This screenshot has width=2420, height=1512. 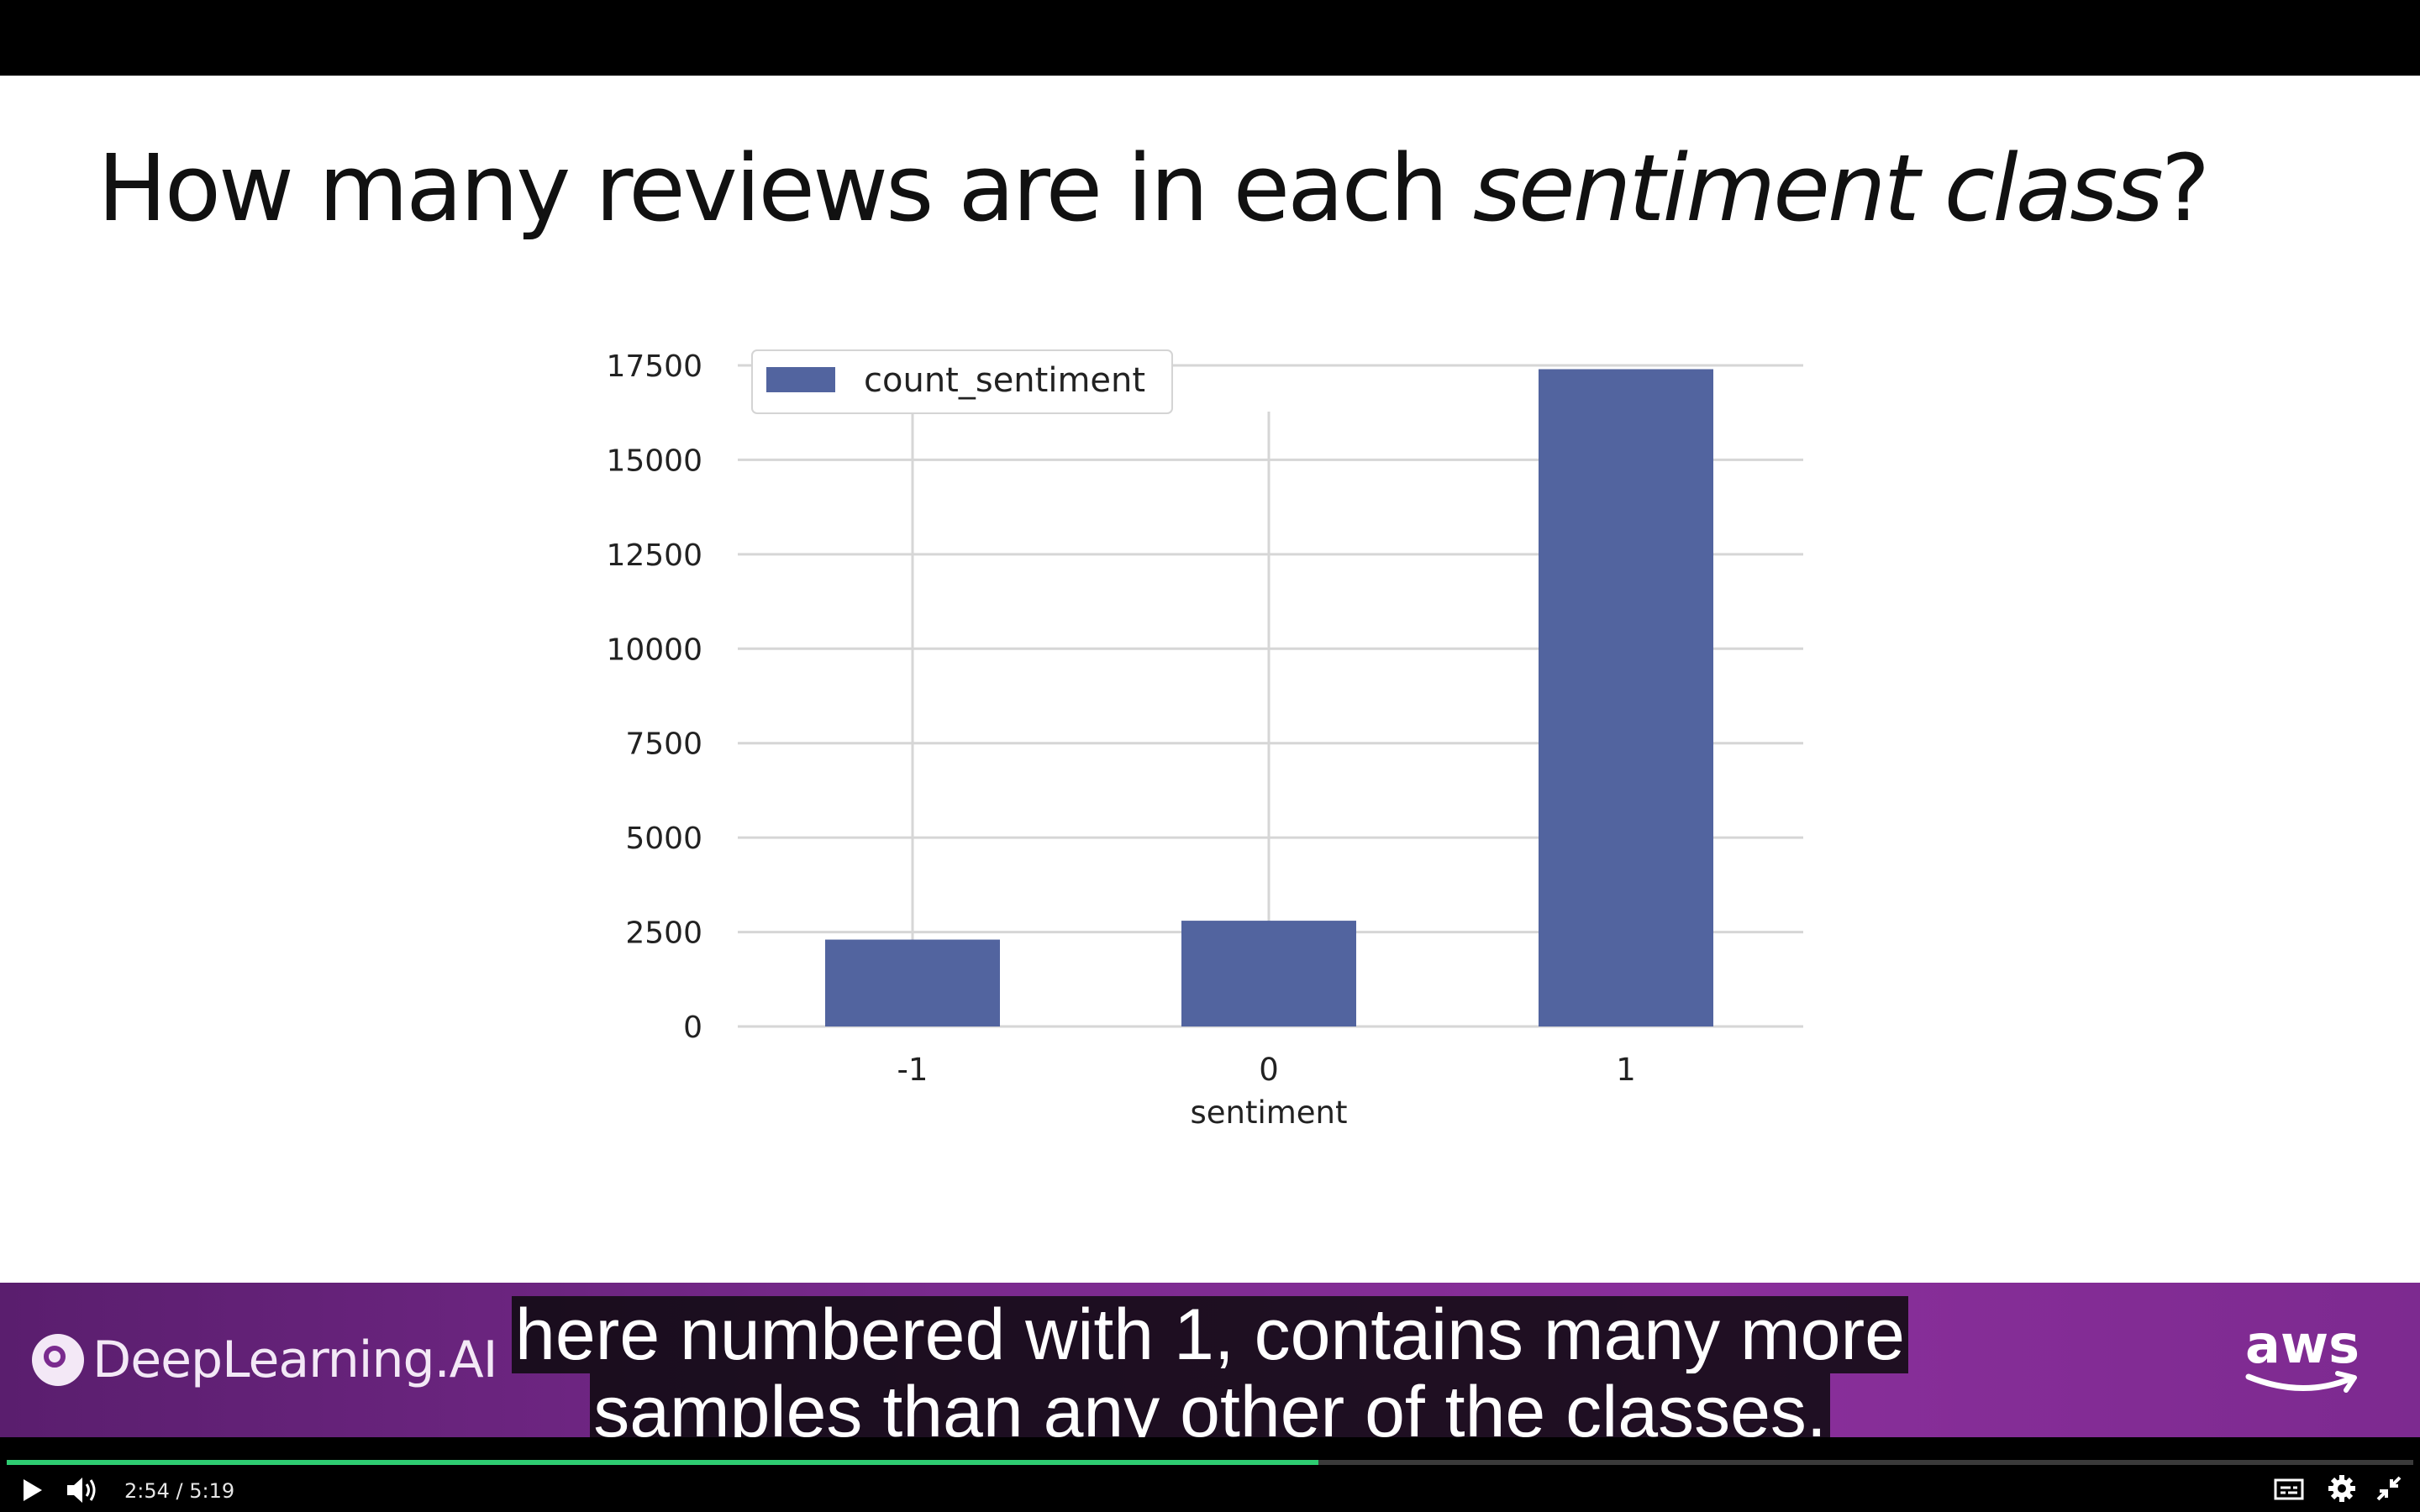 I want to click on y-tick-label: 10000, so click(x=654, y=650).